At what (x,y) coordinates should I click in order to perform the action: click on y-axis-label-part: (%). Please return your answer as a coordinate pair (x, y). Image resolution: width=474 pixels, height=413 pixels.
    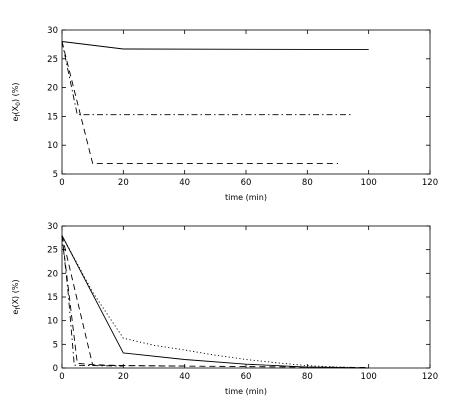
    Looking at the image, I should click on (15, 287).